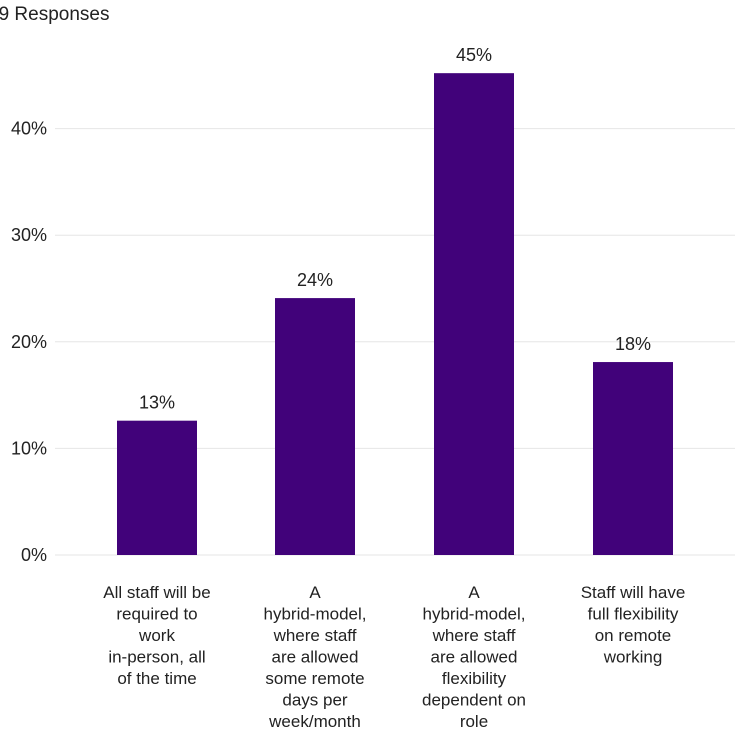  Describe the element at coordinates (633, 635) in the screenshot. I see `x-category-line: on remote` at that location.